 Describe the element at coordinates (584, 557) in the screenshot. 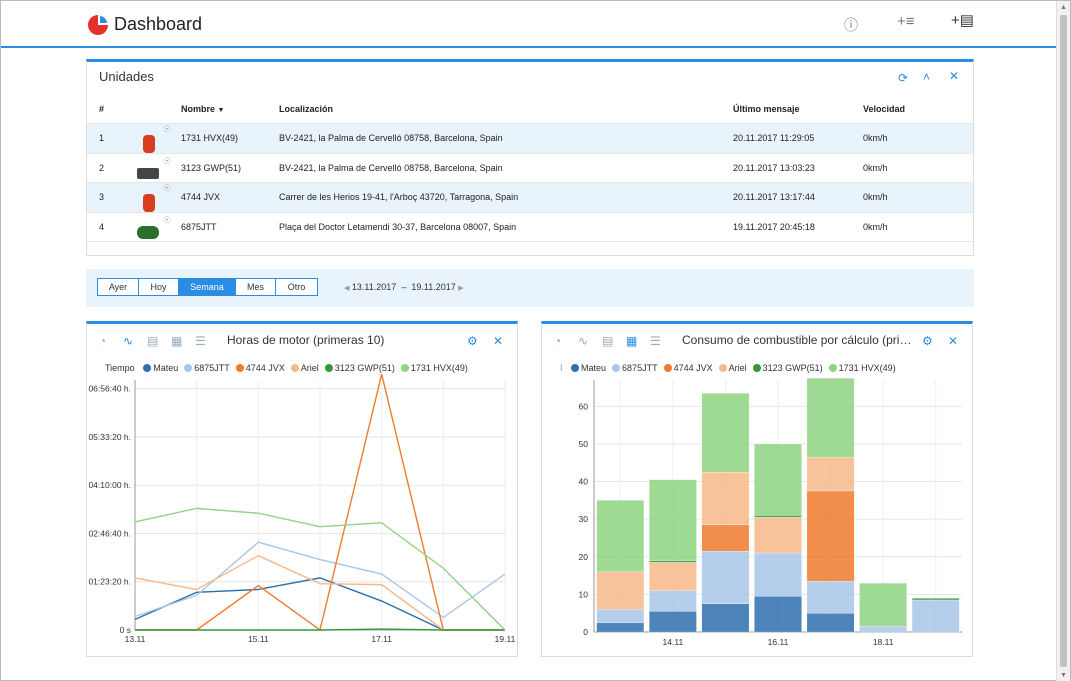

I see `y-tick-label: 20` at that location.